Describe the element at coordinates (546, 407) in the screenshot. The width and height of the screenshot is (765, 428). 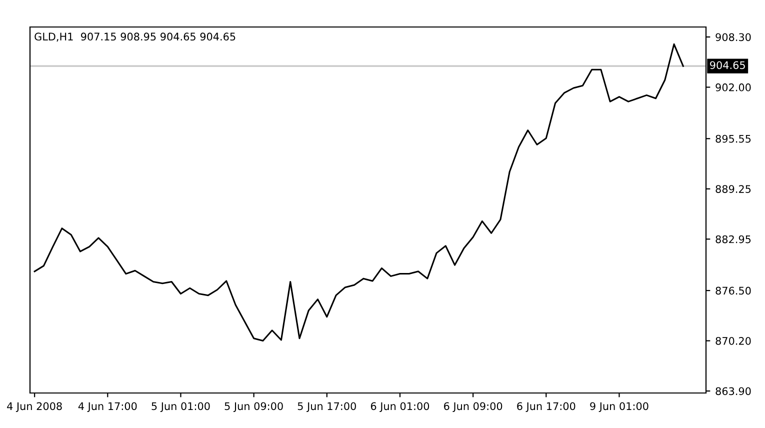
I see `x-tick-label: 6 Jun 17:00` at that location.